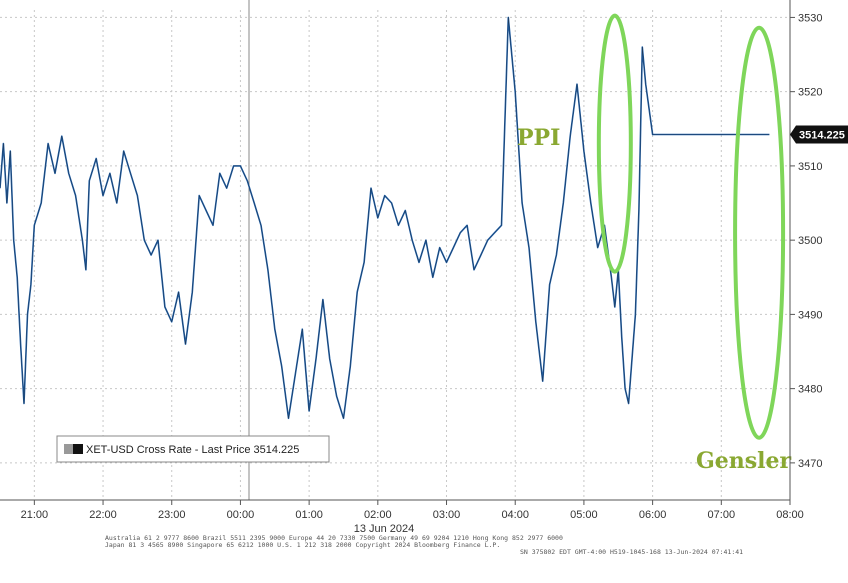 The height and width of the screenshot is (583, 848). What do you see at coordinates (810, 241) in the screenshot?
I see `y-tick-label: 3500` at bounding box center [810, 241].